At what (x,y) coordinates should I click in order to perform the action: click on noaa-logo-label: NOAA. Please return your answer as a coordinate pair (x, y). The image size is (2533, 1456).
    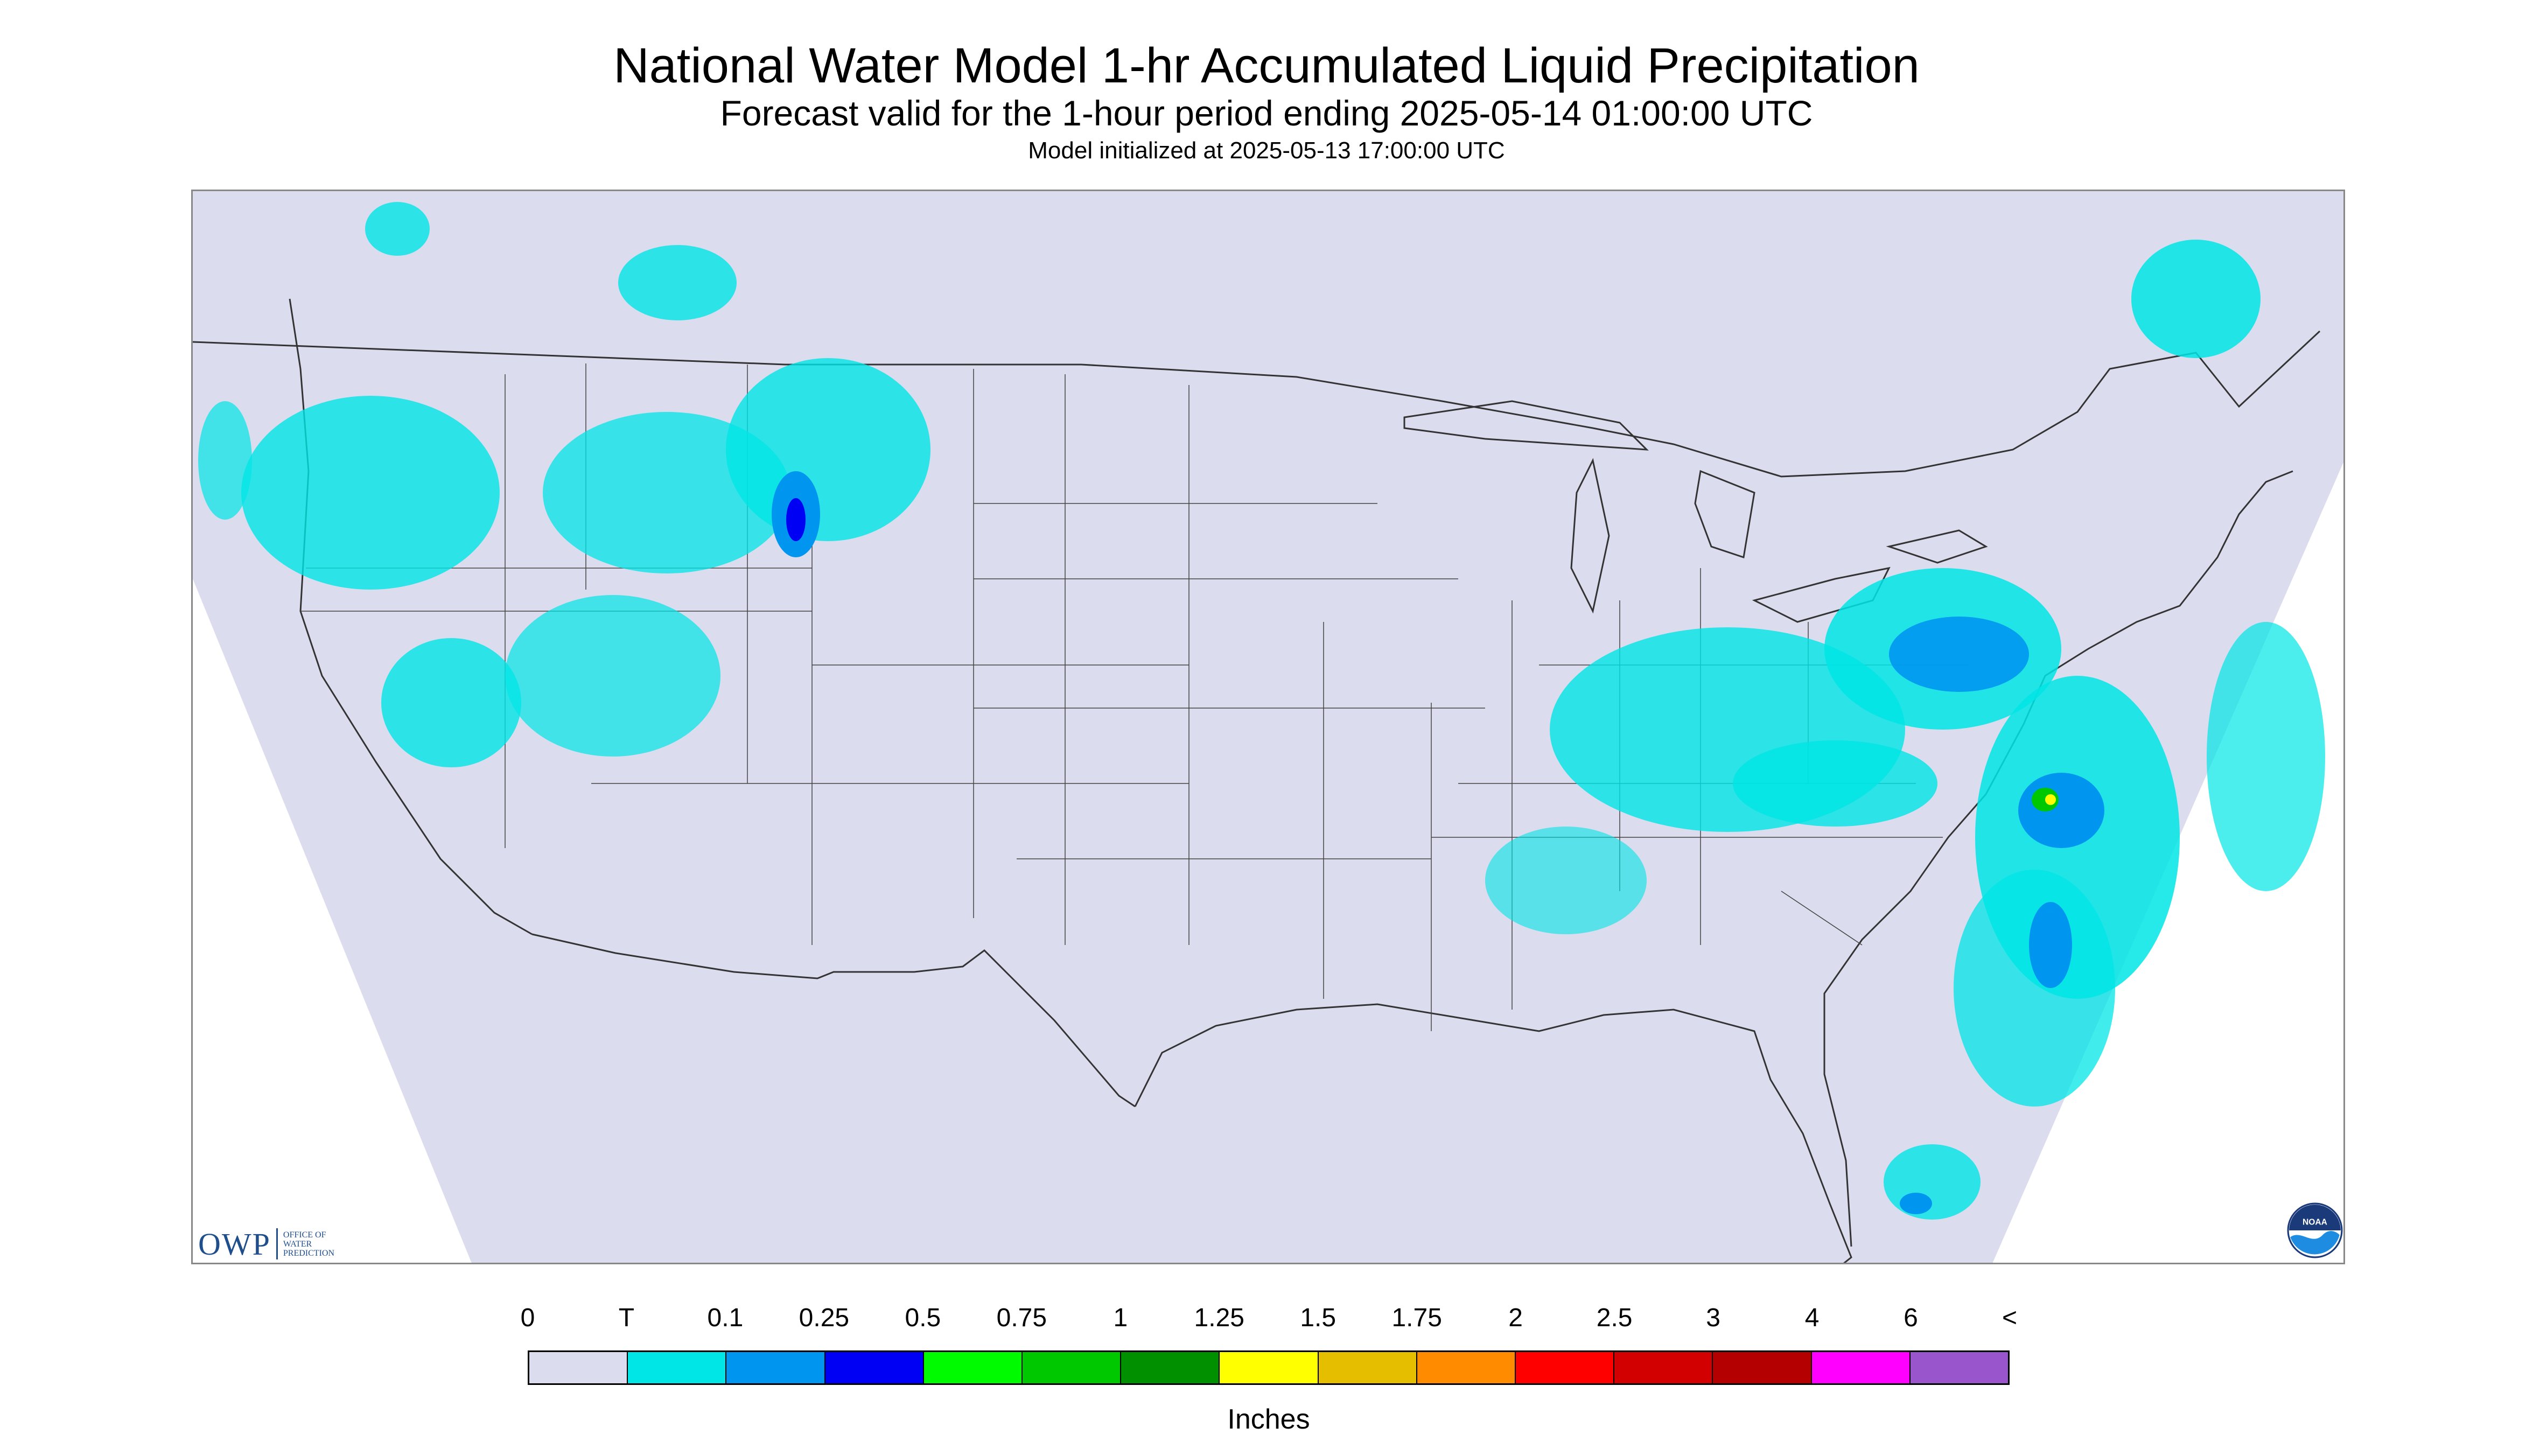
    Looking at the image, I should click on (2315, 1222).